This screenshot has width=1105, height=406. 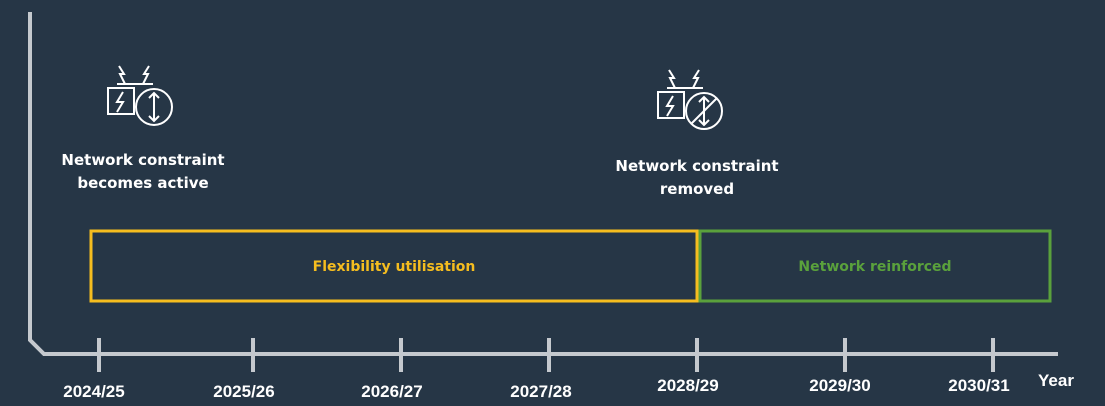 I want to click on year-label: 2028/29, so click(x=687, y=385).